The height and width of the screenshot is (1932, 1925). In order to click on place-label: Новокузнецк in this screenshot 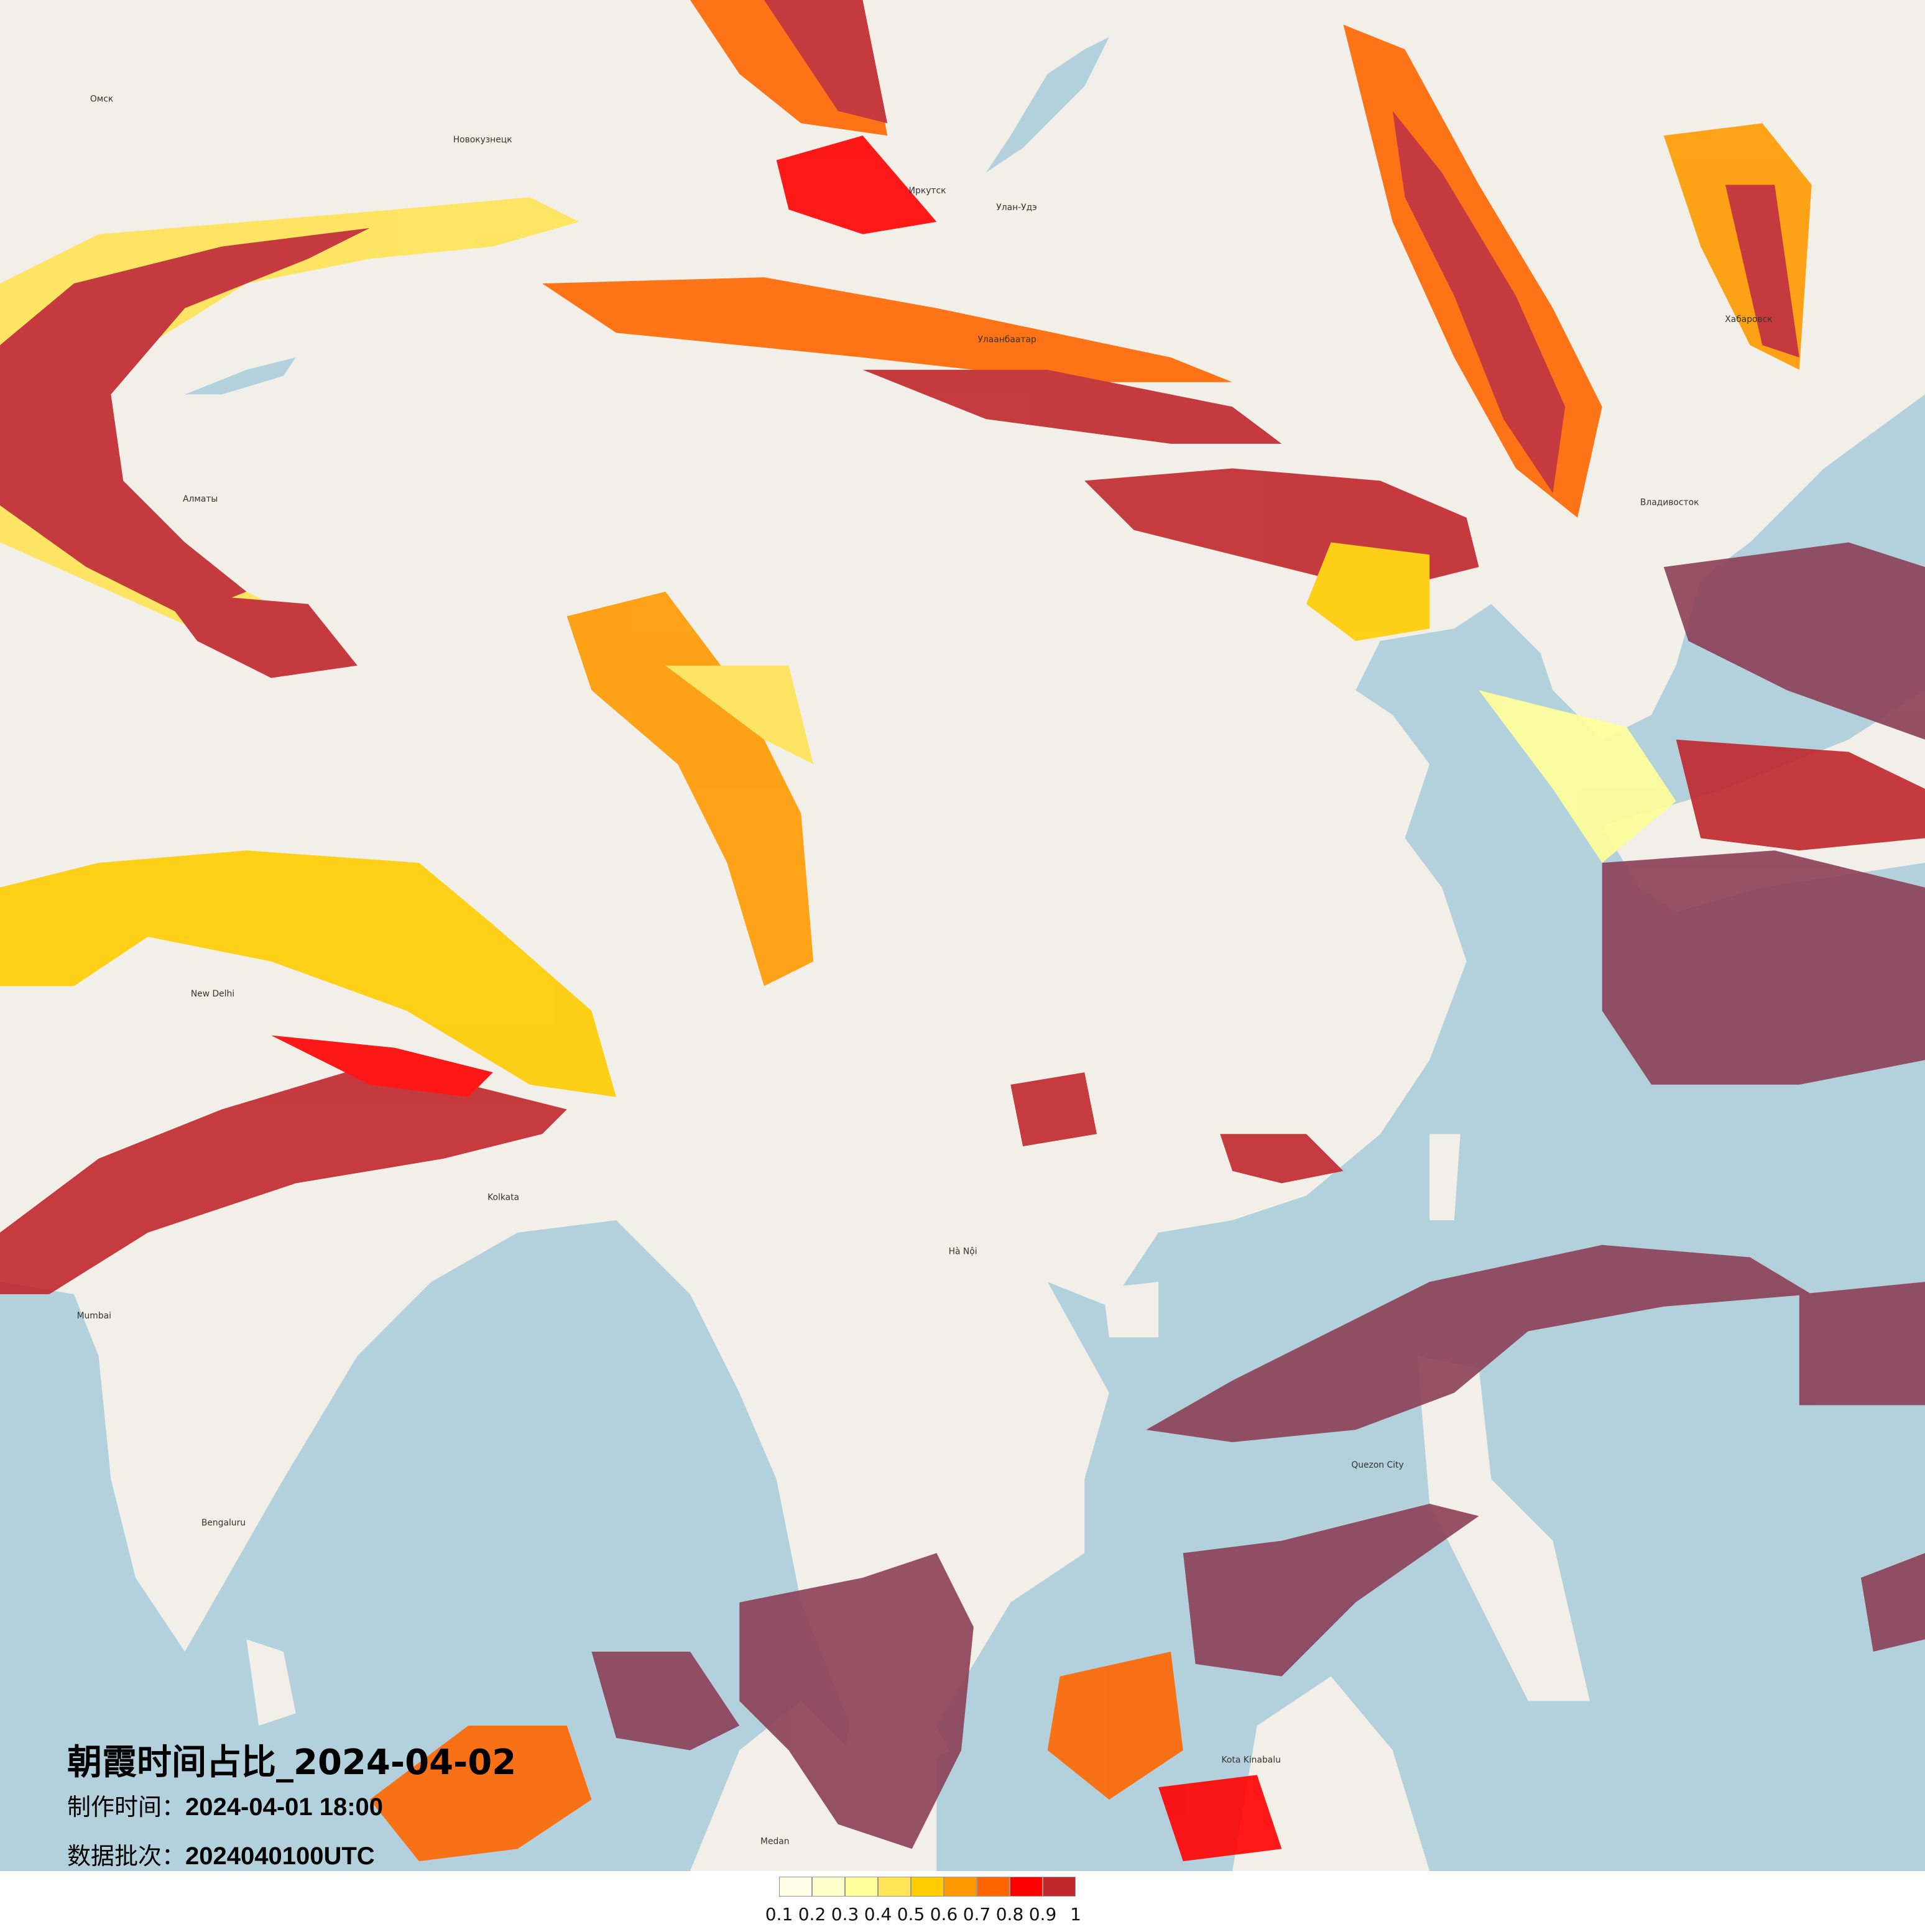, I will do `click(482, 140)`.